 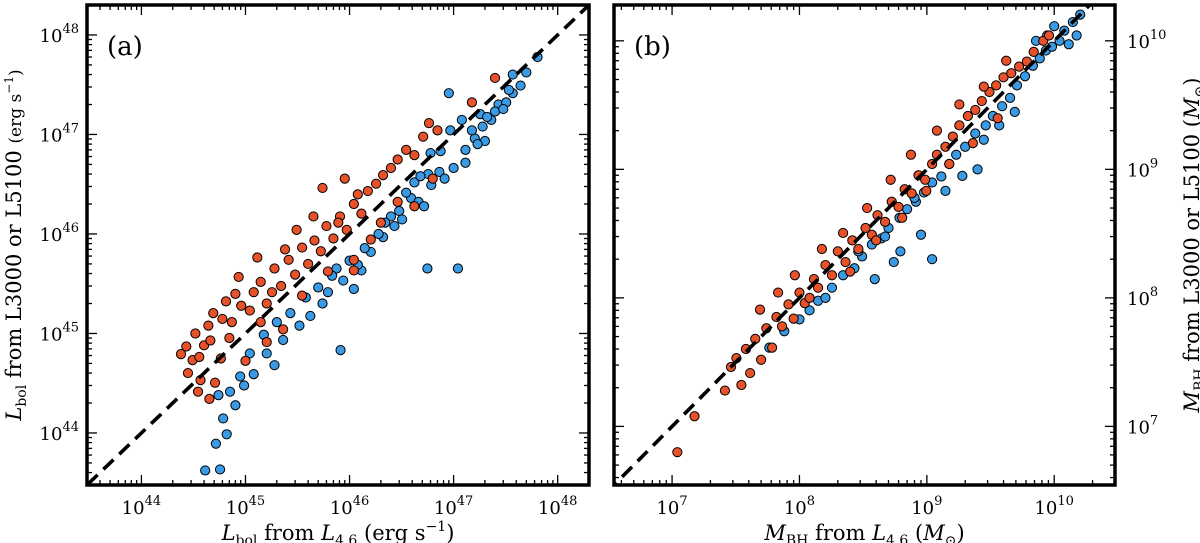 What do you see at coordinates (245, 506) in the screenshot?
I see `x-tick-label: 1045` at bounding box center [245, 506].